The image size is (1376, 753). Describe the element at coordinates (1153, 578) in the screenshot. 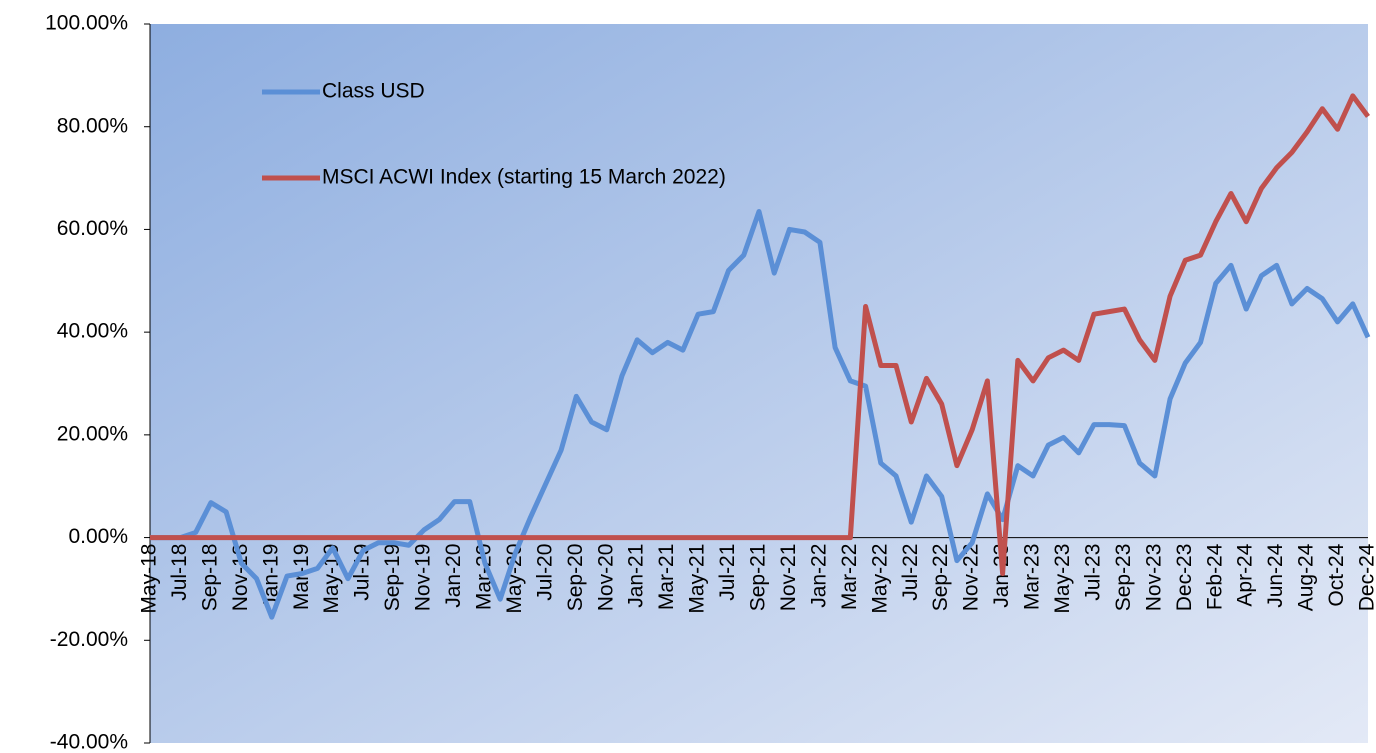

I see `x-tick-label: Nov-23` at that location.